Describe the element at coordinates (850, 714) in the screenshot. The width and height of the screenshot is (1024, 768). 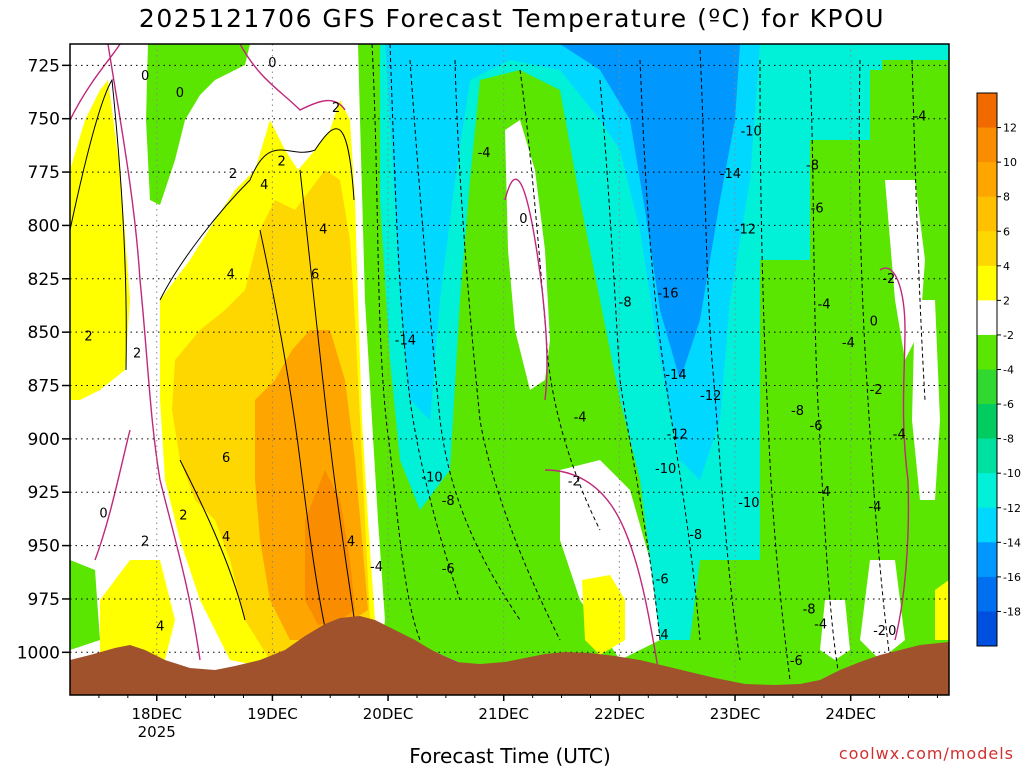
I see `x-tick-label: 24DEC` at that location.